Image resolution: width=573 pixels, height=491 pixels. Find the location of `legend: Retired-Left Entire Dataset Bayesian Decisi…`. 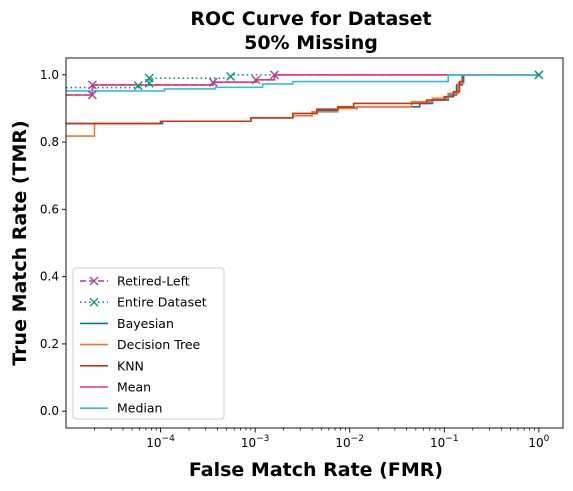

legend: Retired-Left Entire Dataset Bayesian Decisi… is located at coordinates (148, 343).